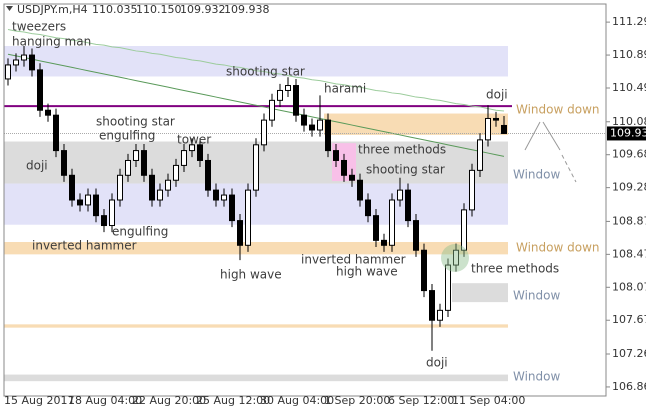 The image size is (646, 407). I want to click on annotation: doji, so click(37, 166).